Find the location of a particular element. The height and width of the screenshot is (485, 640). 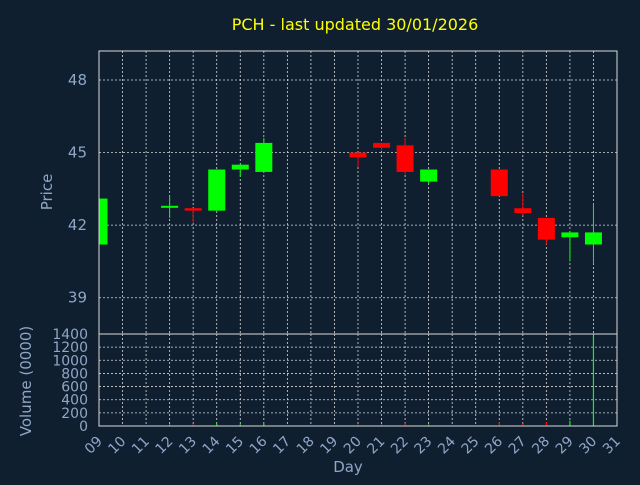

volume-tick-label: 1200 is located at coordinates (70, 348).